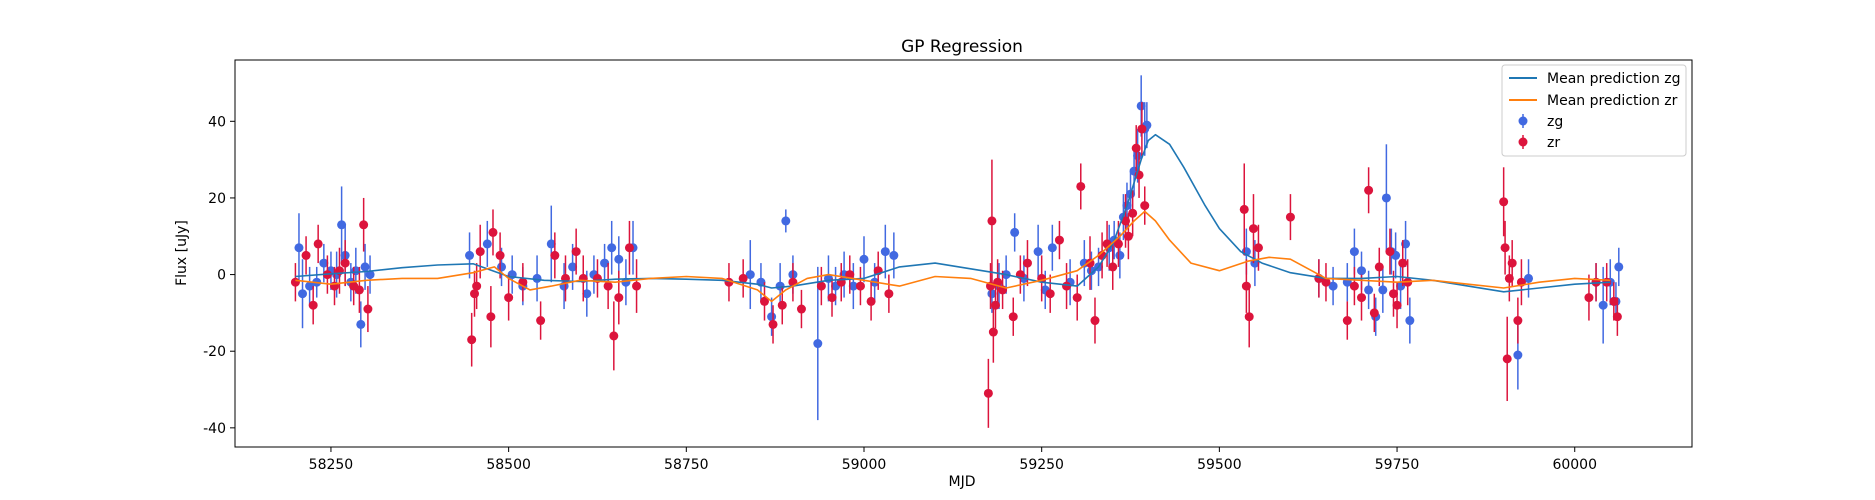 The height and width of the screenshot is (500, 1875). I want to click on legend-label-zr: zr, so click(1553, 143).